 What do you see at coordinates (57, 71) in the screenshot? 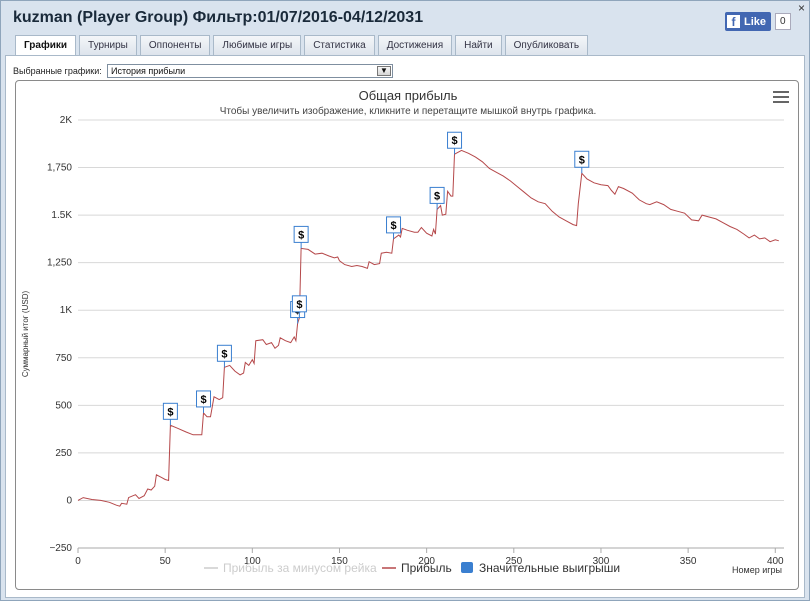
I see `chart-selector-label: Выбранные графики:` at bounding box center [57, 71].